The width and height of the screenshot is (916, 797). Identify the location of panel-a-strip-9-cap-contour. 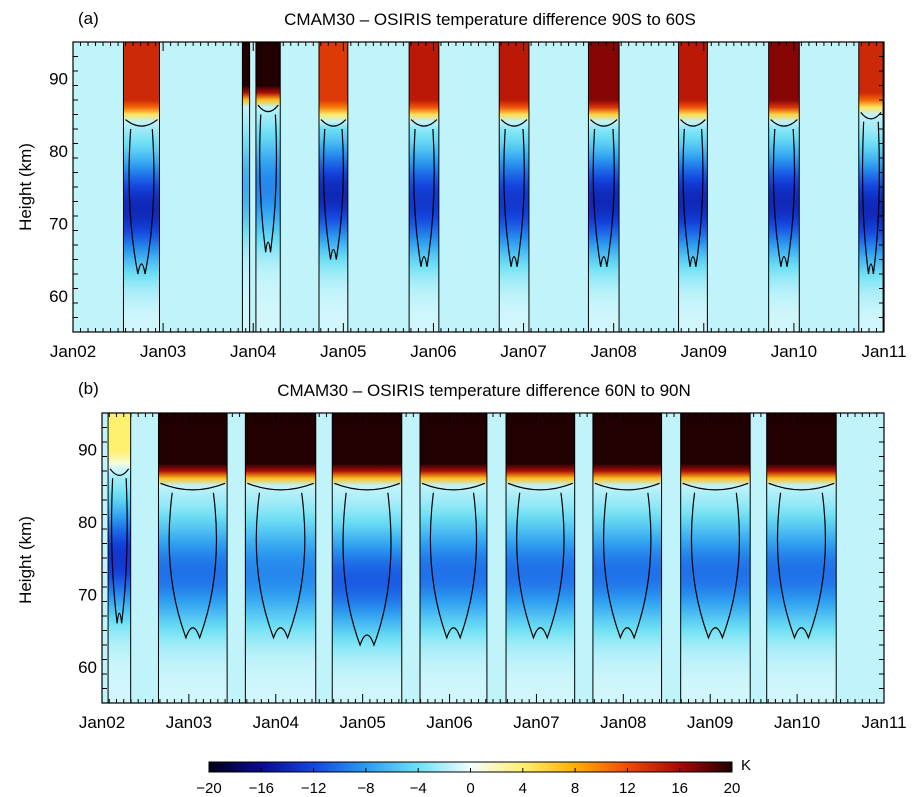
(784, 123).